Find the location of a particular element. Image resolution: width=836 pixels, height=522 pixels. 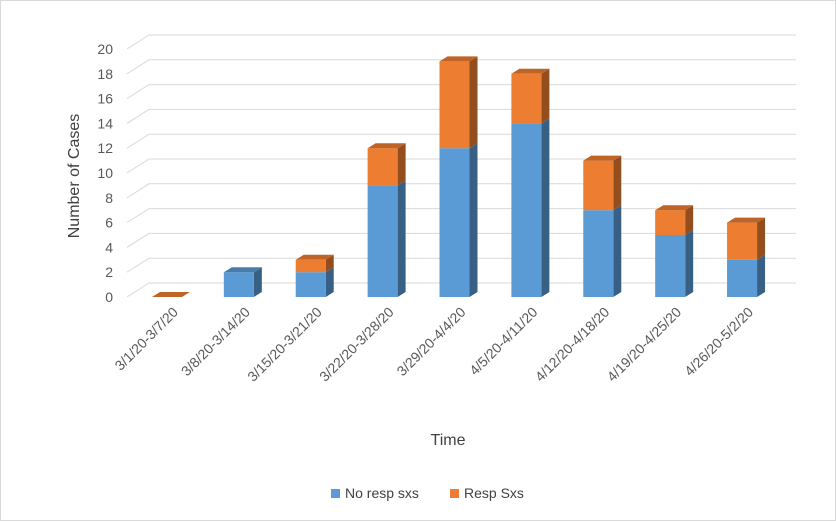

y-axis-ticks: 0 2 4 6 8 10 12 14 16 18 20 is located at coordinates (105, 173).